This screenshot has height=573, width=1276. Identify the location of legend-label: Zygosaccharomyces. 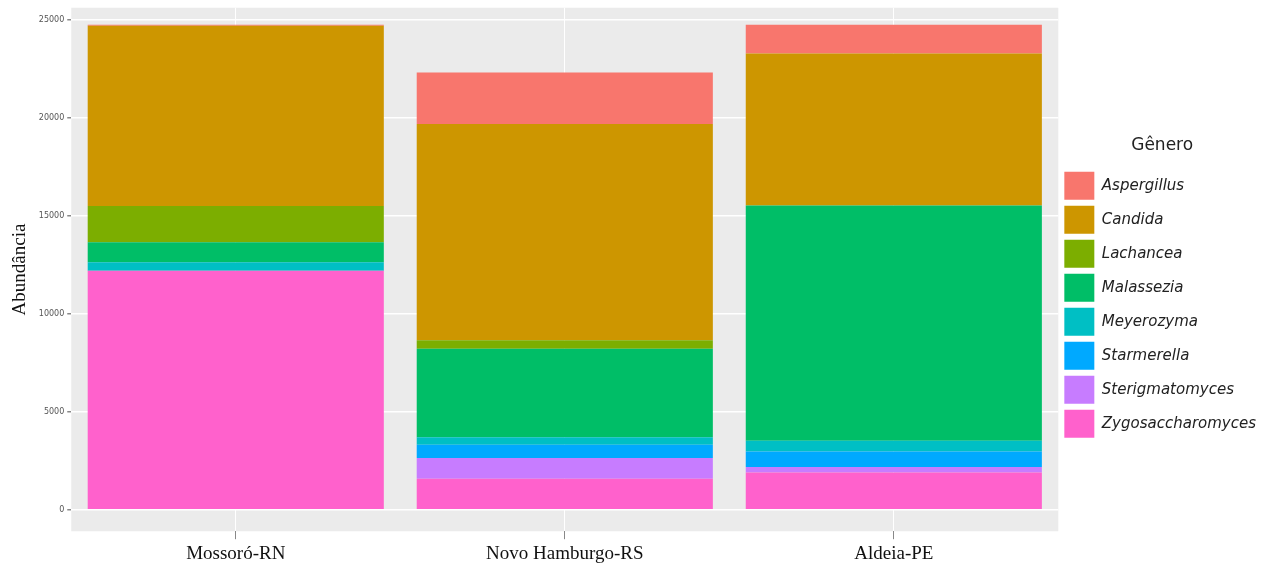
(1178, 422).